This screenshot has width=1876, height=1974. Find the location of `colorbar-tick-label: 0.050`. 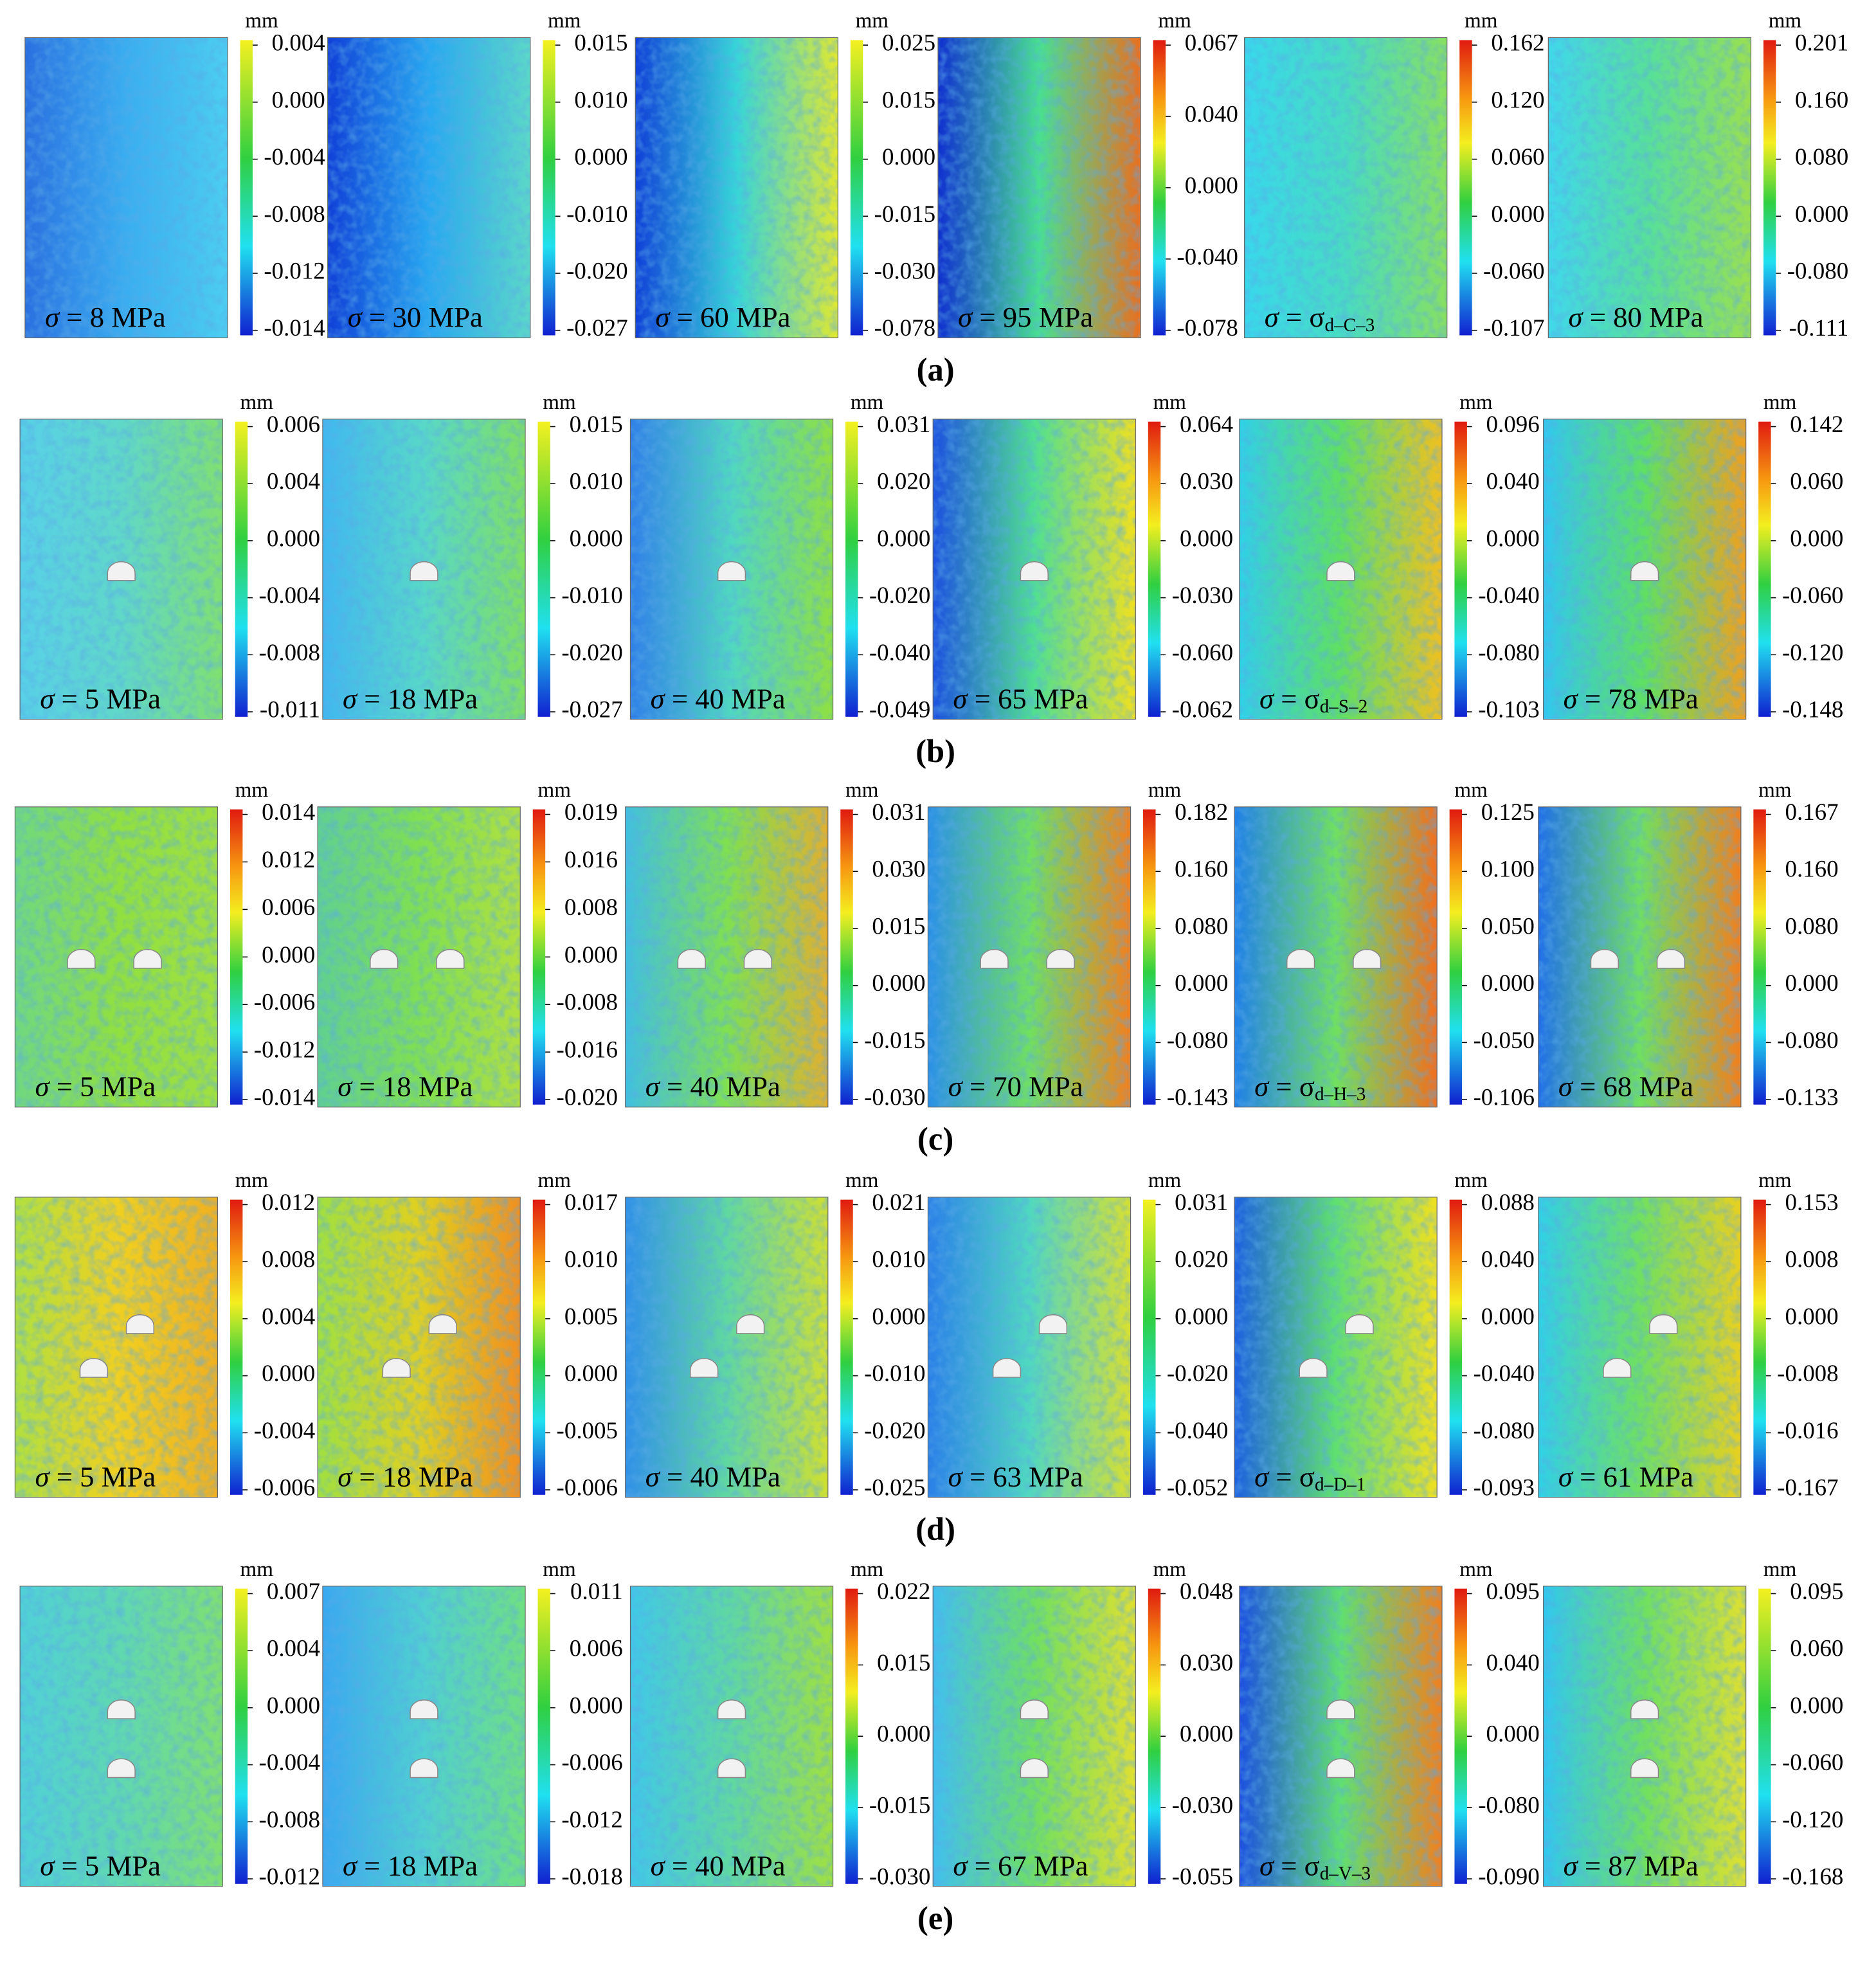

colorbar-tick-label: 0.050 is located at coordinates (1508, 926).